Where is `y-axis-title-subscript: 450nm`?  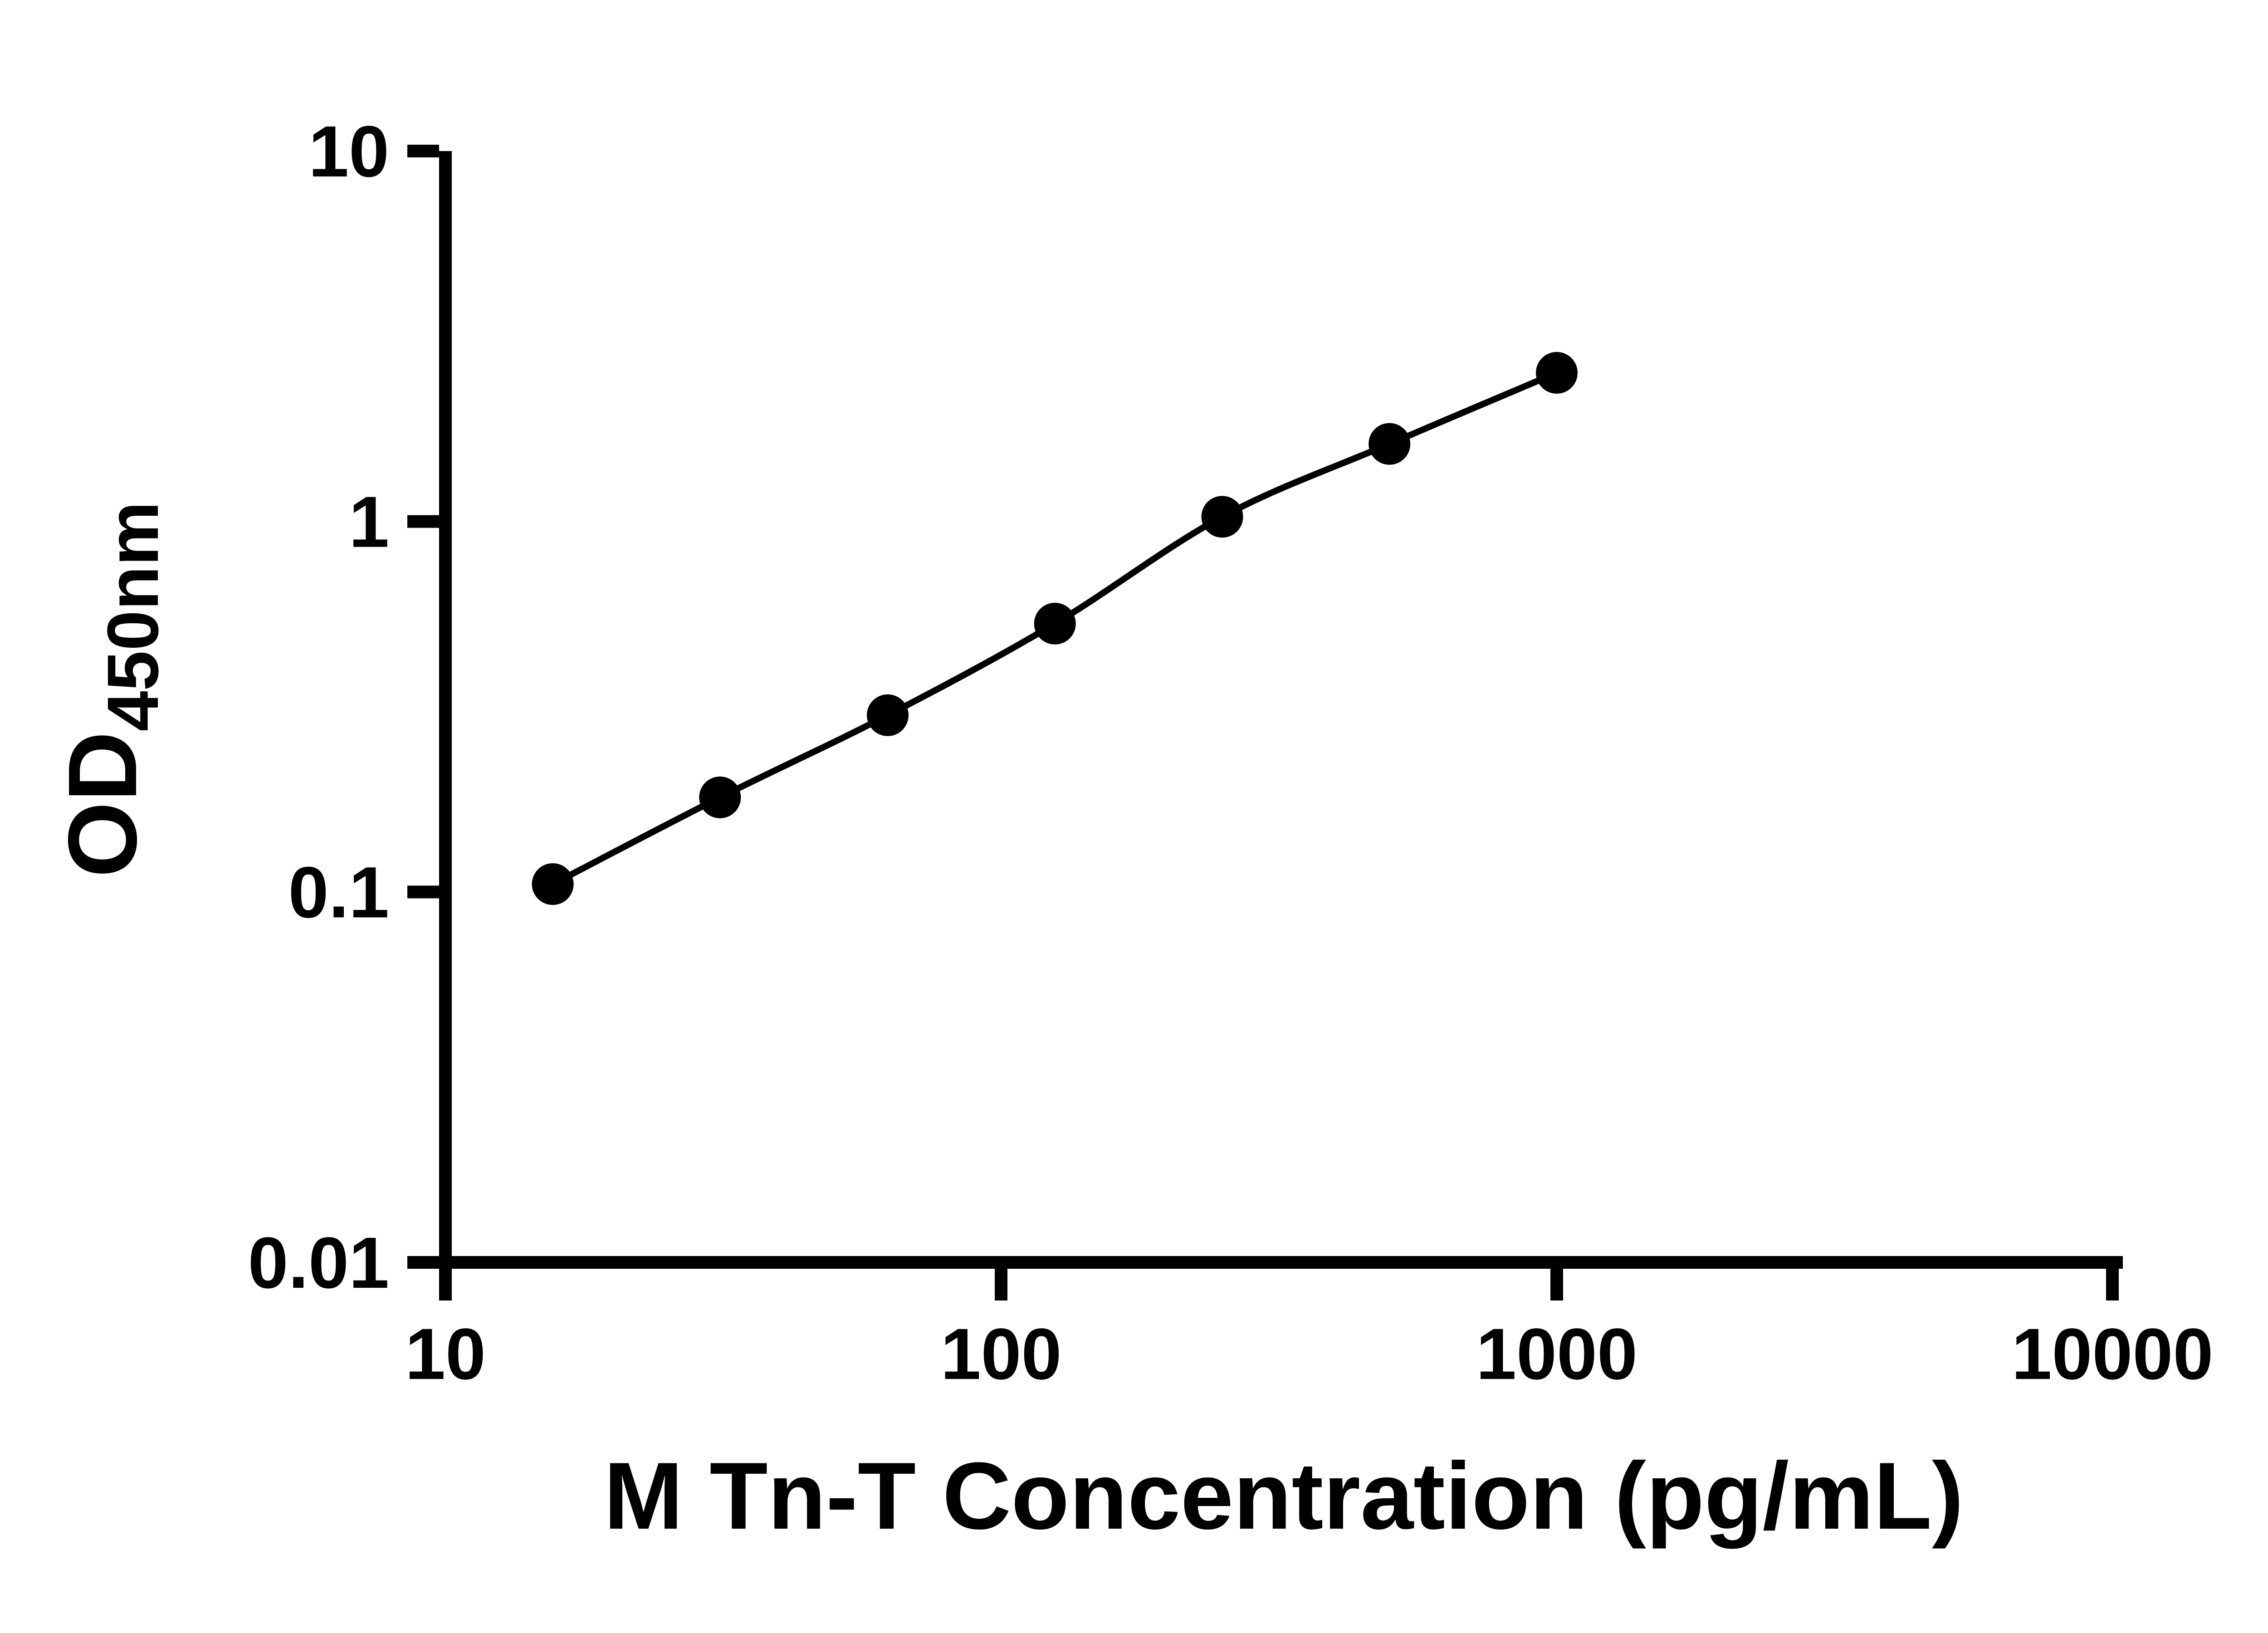
y-axis-title-subscript: 450nm is located at coordinates (133, 616).